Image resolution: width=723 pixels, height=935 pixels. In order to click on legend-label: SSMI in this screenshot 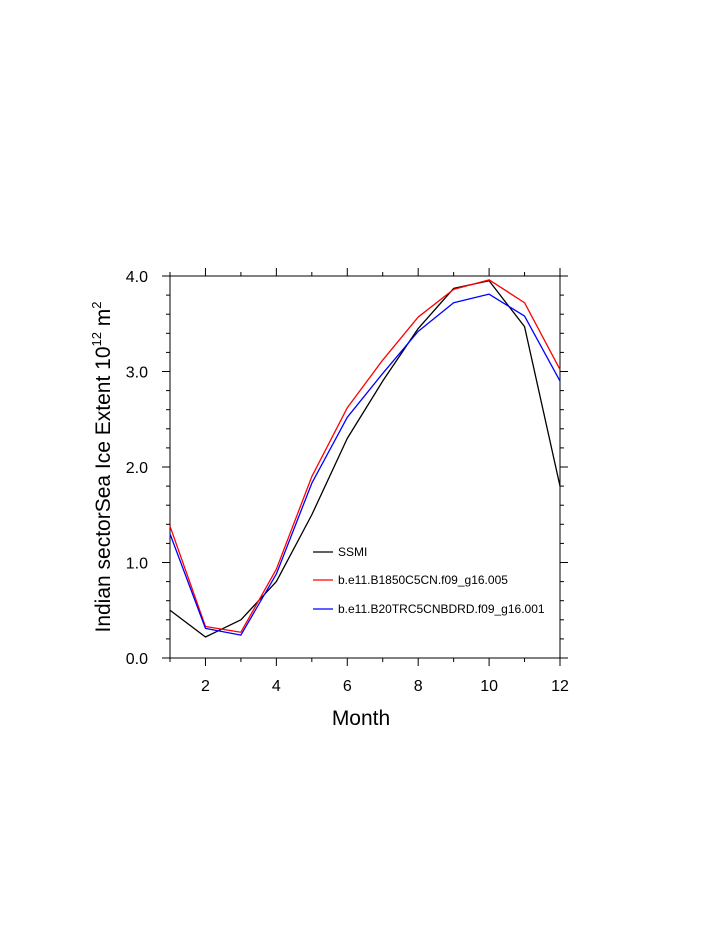, I will do `click(352, 552)`.